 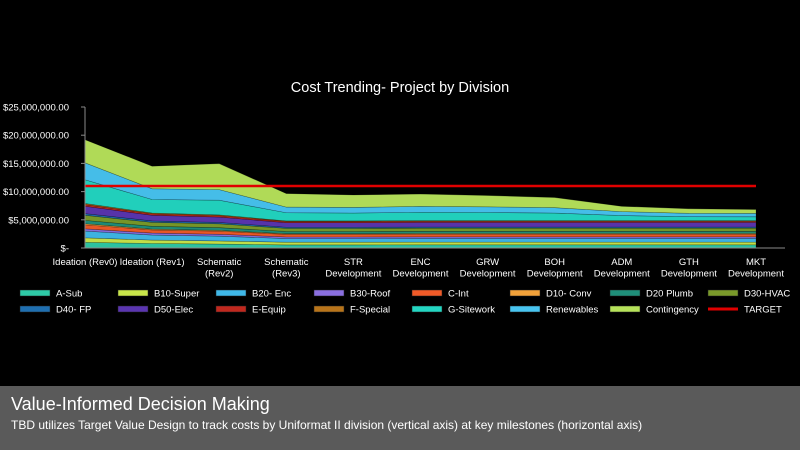 I want to click on area-contingency, so click(x=420, y=176).